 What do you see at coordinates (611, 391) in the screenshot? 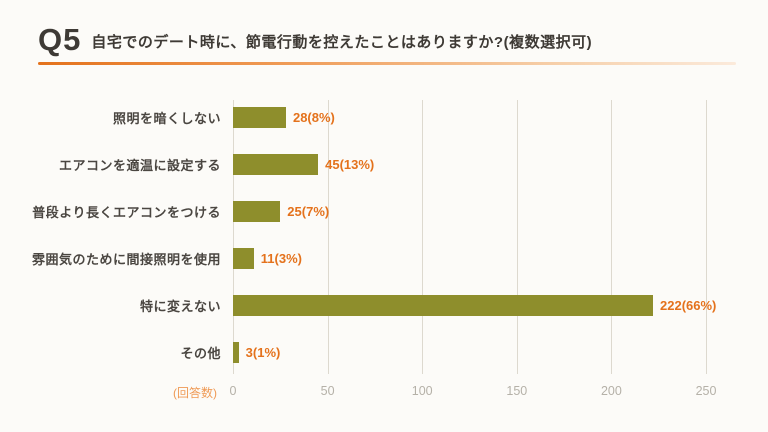
I see `x-tick-label: 200` at bounding box center [611, 391].